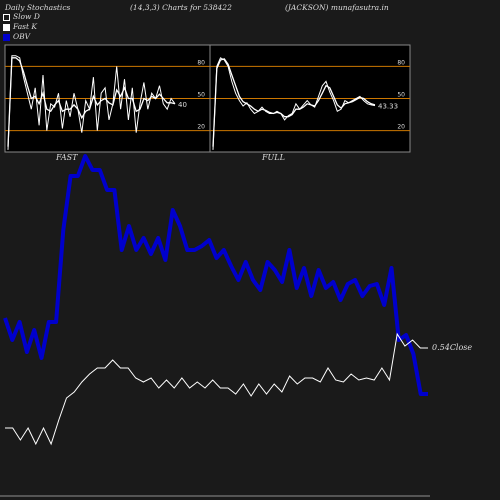  I want to click on full-series-full-d, so click(294, 102).